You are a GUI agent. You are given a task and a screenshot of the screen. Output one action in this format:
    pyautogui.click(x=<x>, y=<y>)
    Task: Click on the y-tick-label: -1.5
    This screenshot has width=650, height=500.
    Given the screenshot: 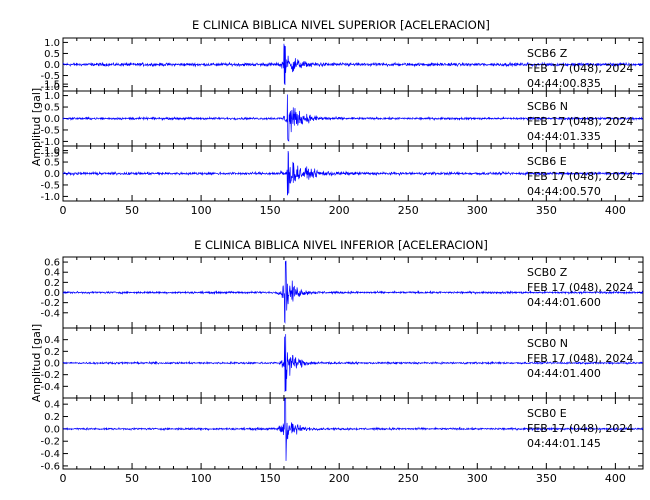 What is the action you would take?
    pyautogui.click(x=50, y=153)
    